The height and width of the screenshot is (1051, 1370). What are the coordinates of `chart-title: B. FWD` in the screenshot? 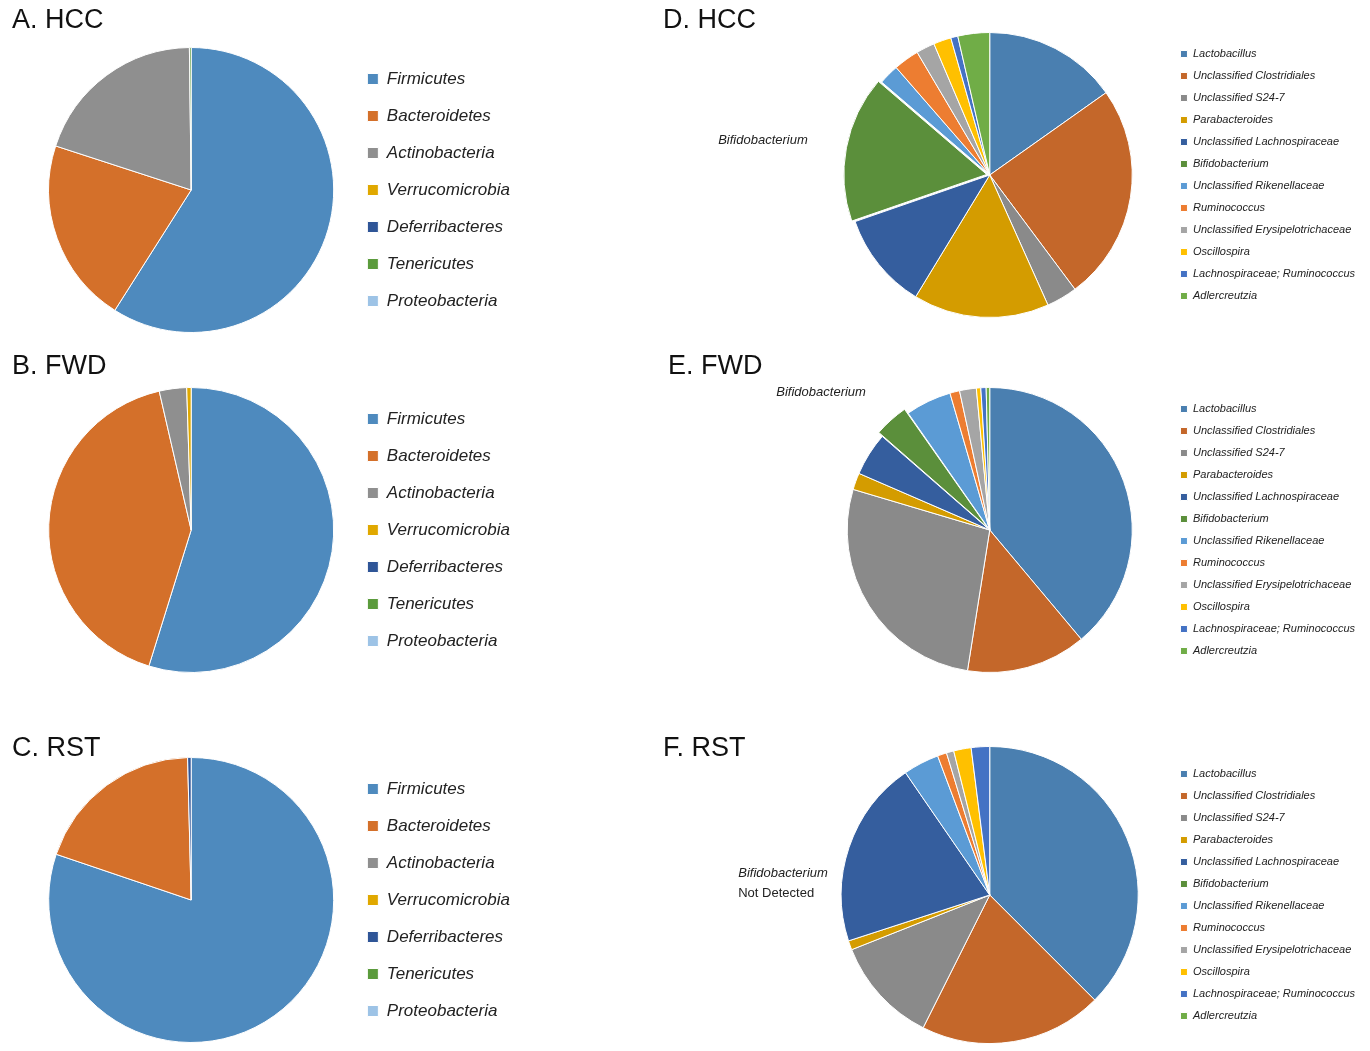 It's located at (59, 365).